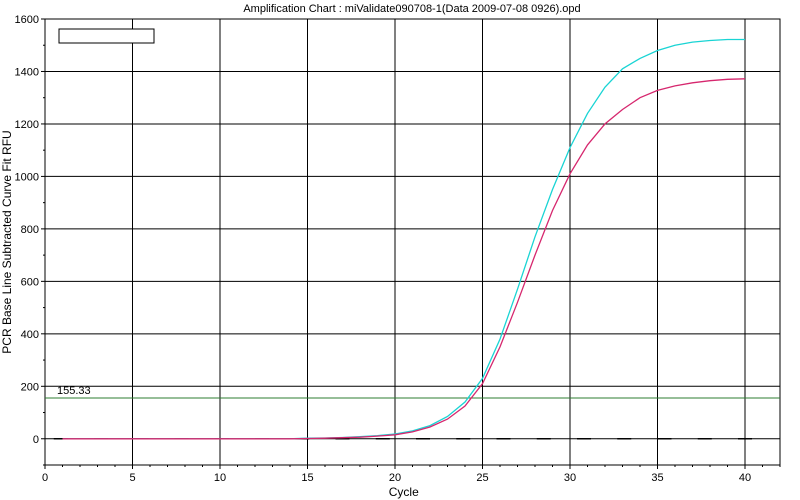  What do you see at coordinates (395, 478) in the screenshot?
I see `x-tick-label: 20` at bounding box center [395, 478].